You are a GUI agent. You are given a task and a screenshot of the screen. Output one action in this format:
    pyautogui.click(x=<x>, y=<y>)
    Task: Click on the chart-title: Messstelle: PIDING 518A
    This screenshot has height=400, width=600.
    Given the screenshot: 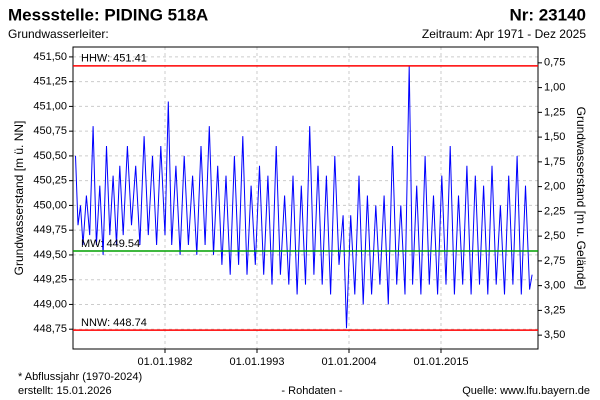 What is the action you would take?
    pyautogui.click(x=108, y=14)
    